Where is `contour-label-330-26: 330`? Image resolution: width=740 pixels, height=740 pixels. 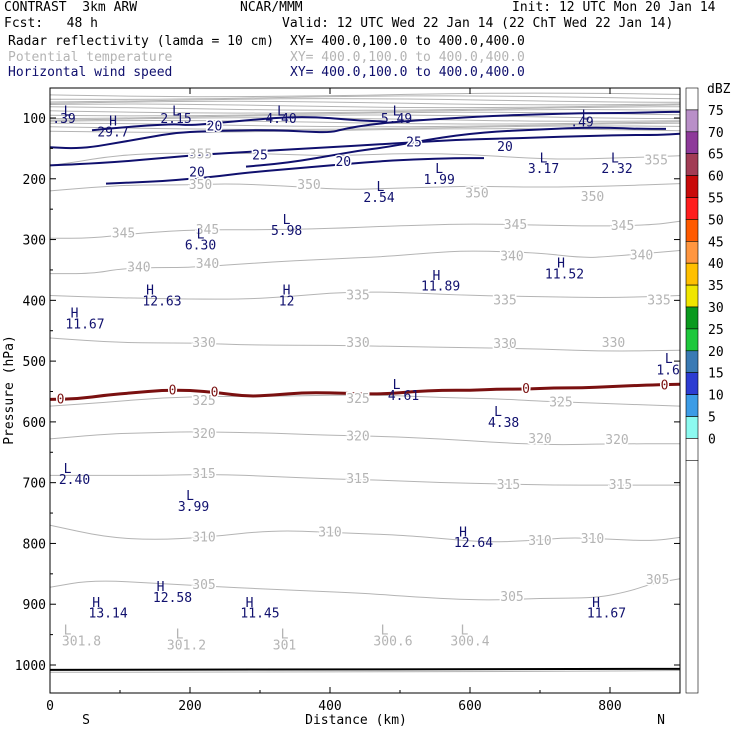 contour-label-330-26: 330 is located at coordinates (613, 343).